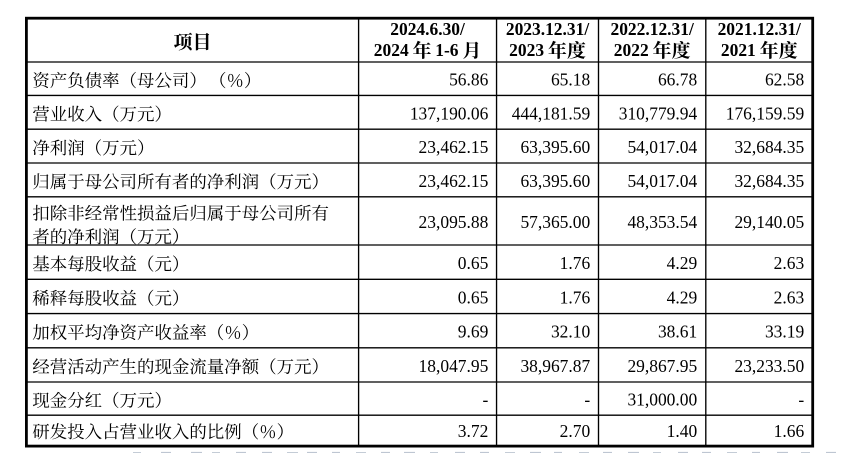 This screenshot has width=843, height=458. I want to click on svg-text: 1-6, so click(447, 50).